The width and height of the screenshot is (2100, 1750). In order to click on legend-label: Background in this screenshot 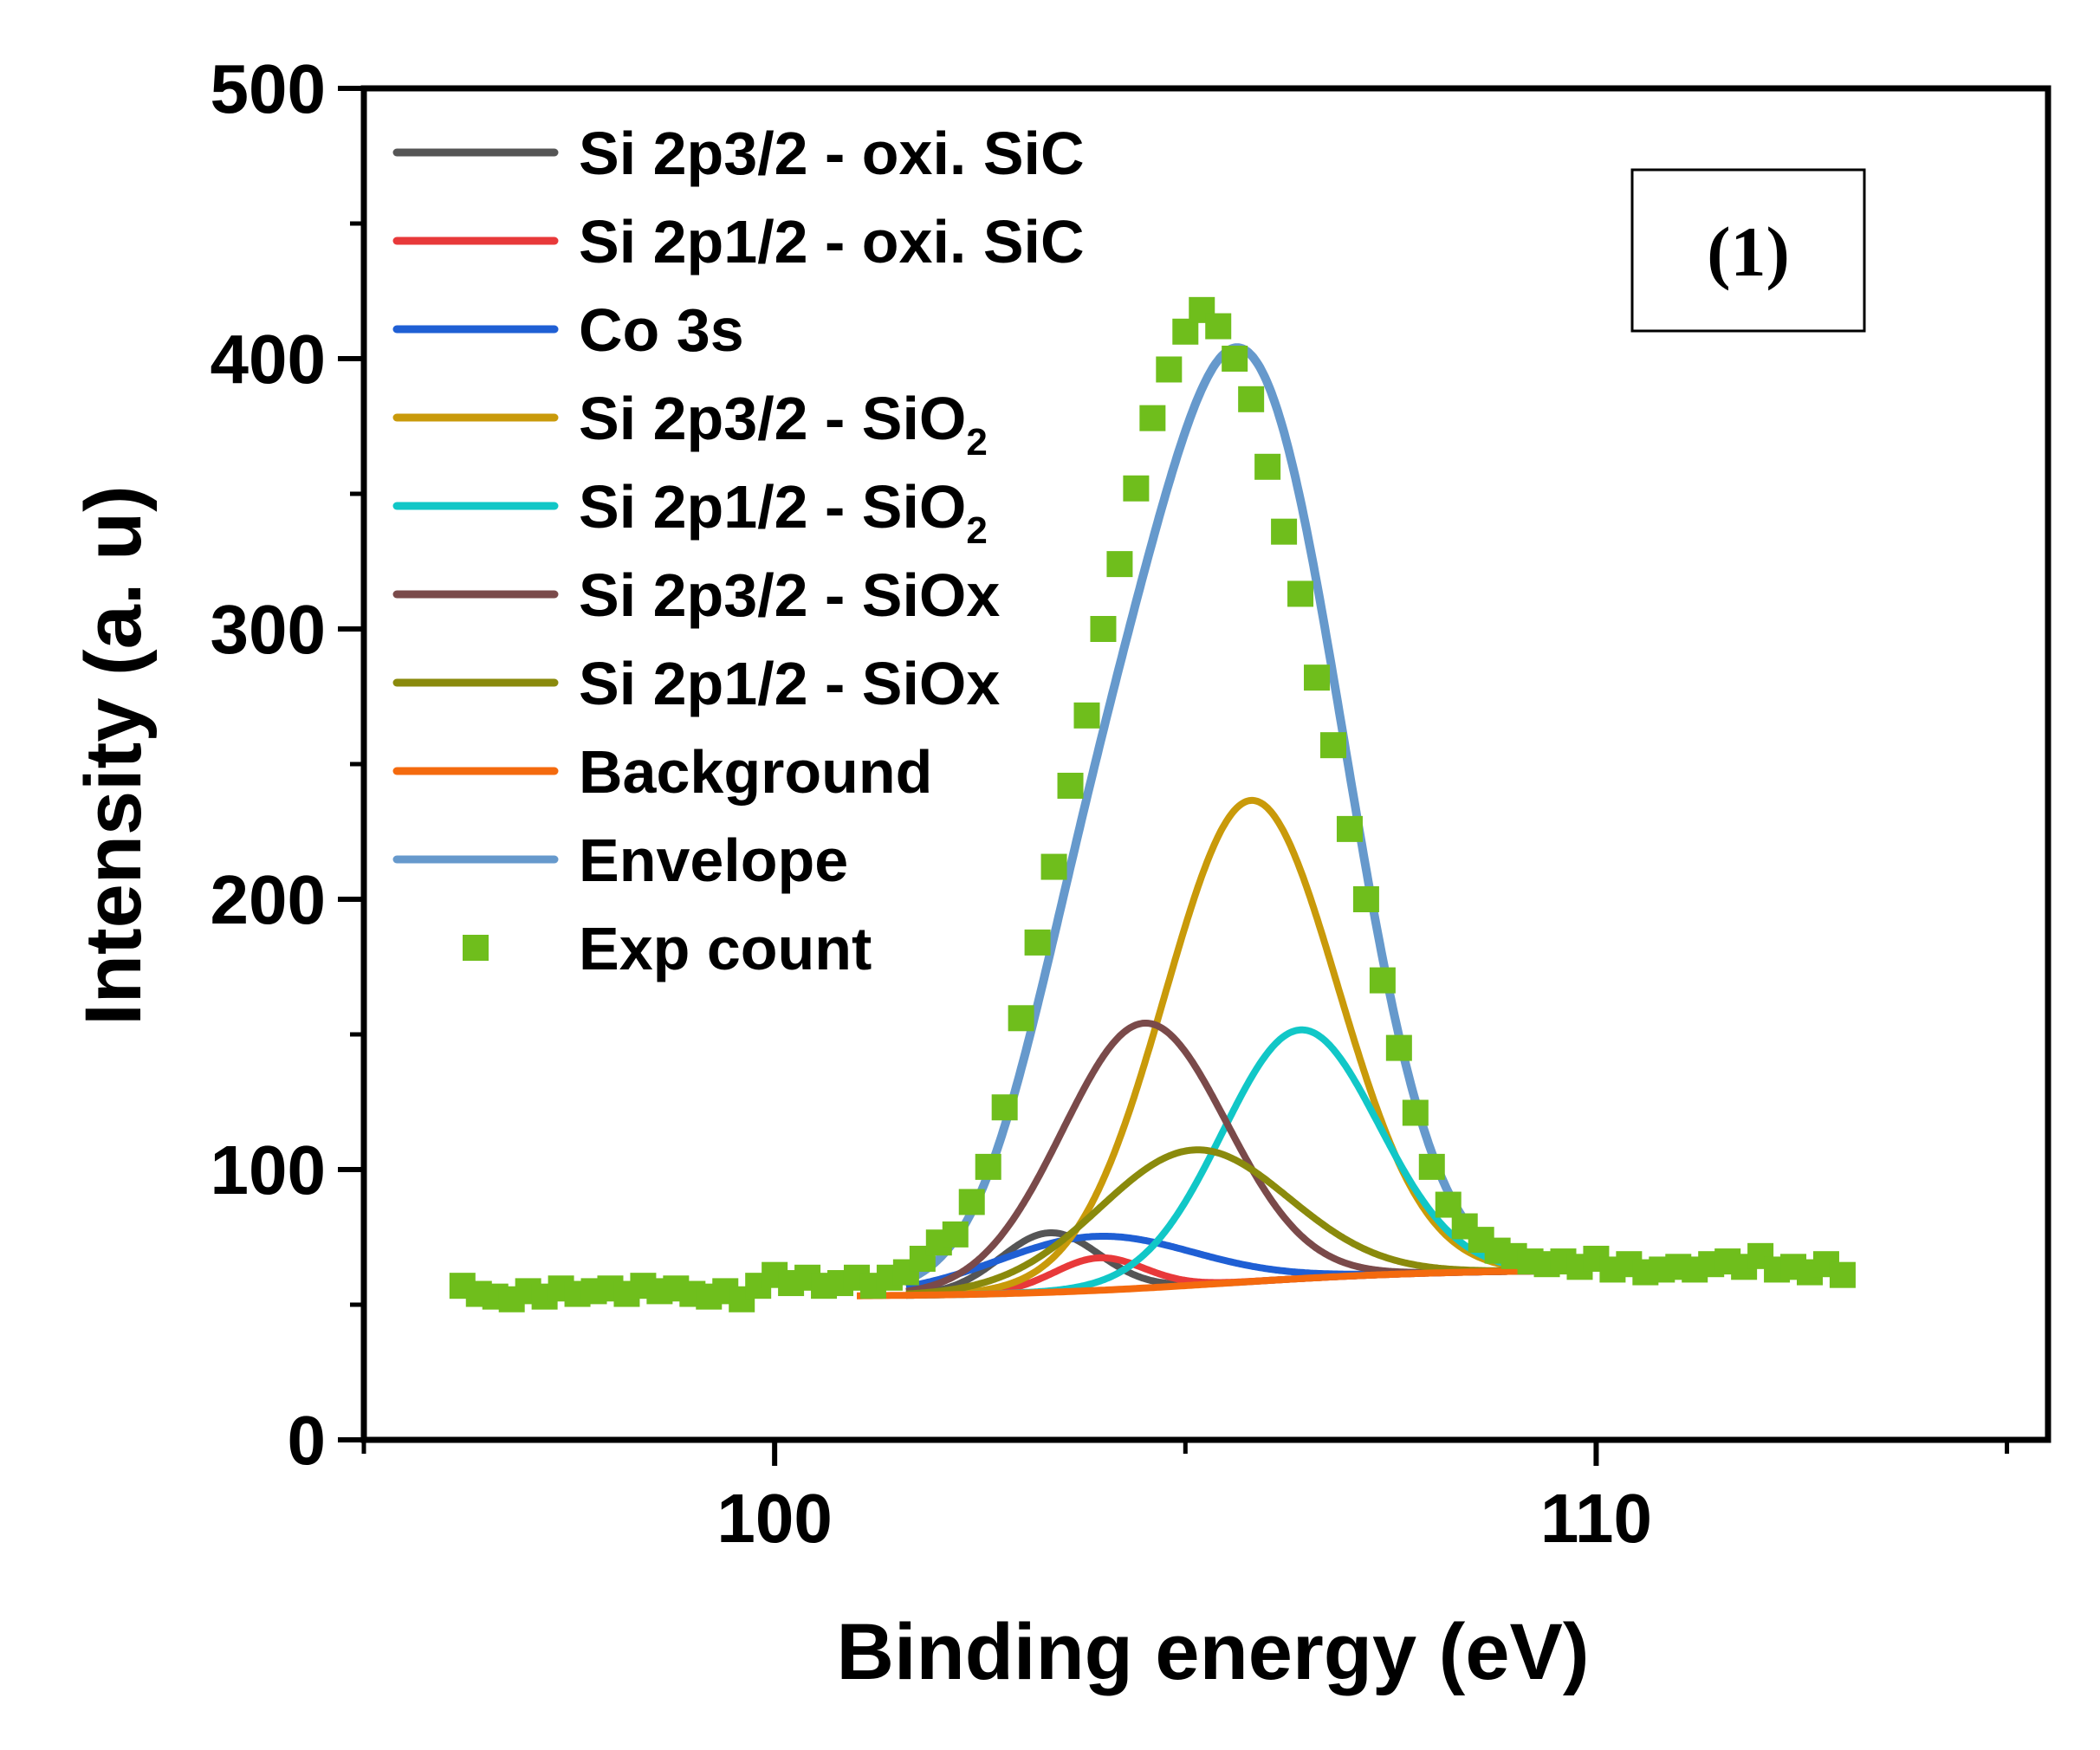, I will do `click(755, 772)`.